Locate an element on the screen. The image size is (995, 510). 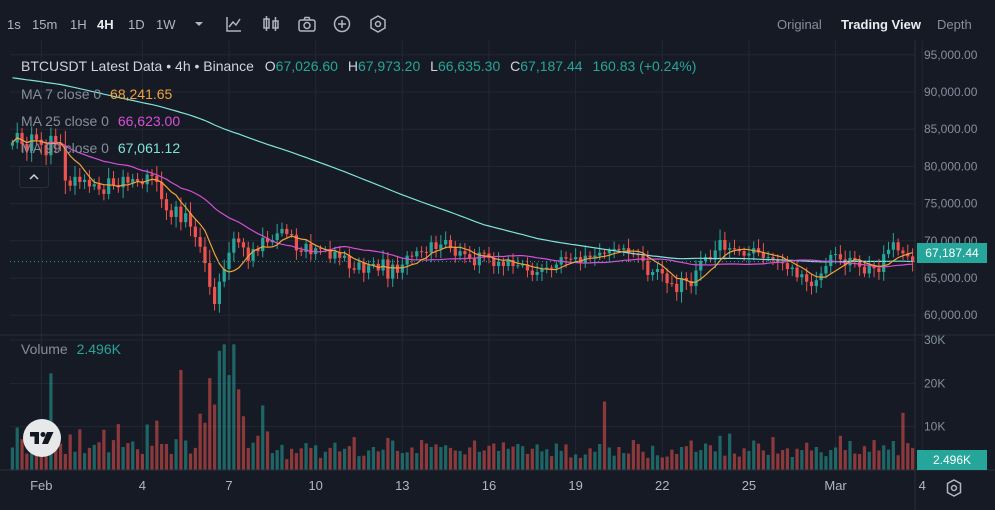
interval-1w: 1W is located at coordinates (166, 24).